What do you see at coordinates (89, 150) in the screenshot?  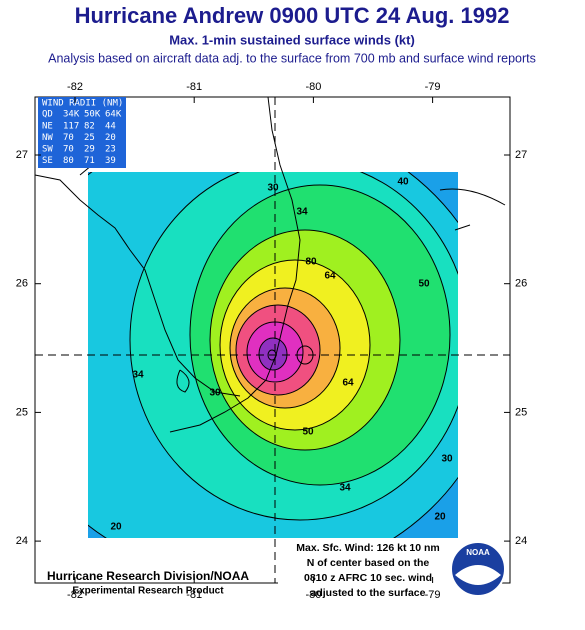 I see `table-cell: 29` at bounding box center [89, 150].